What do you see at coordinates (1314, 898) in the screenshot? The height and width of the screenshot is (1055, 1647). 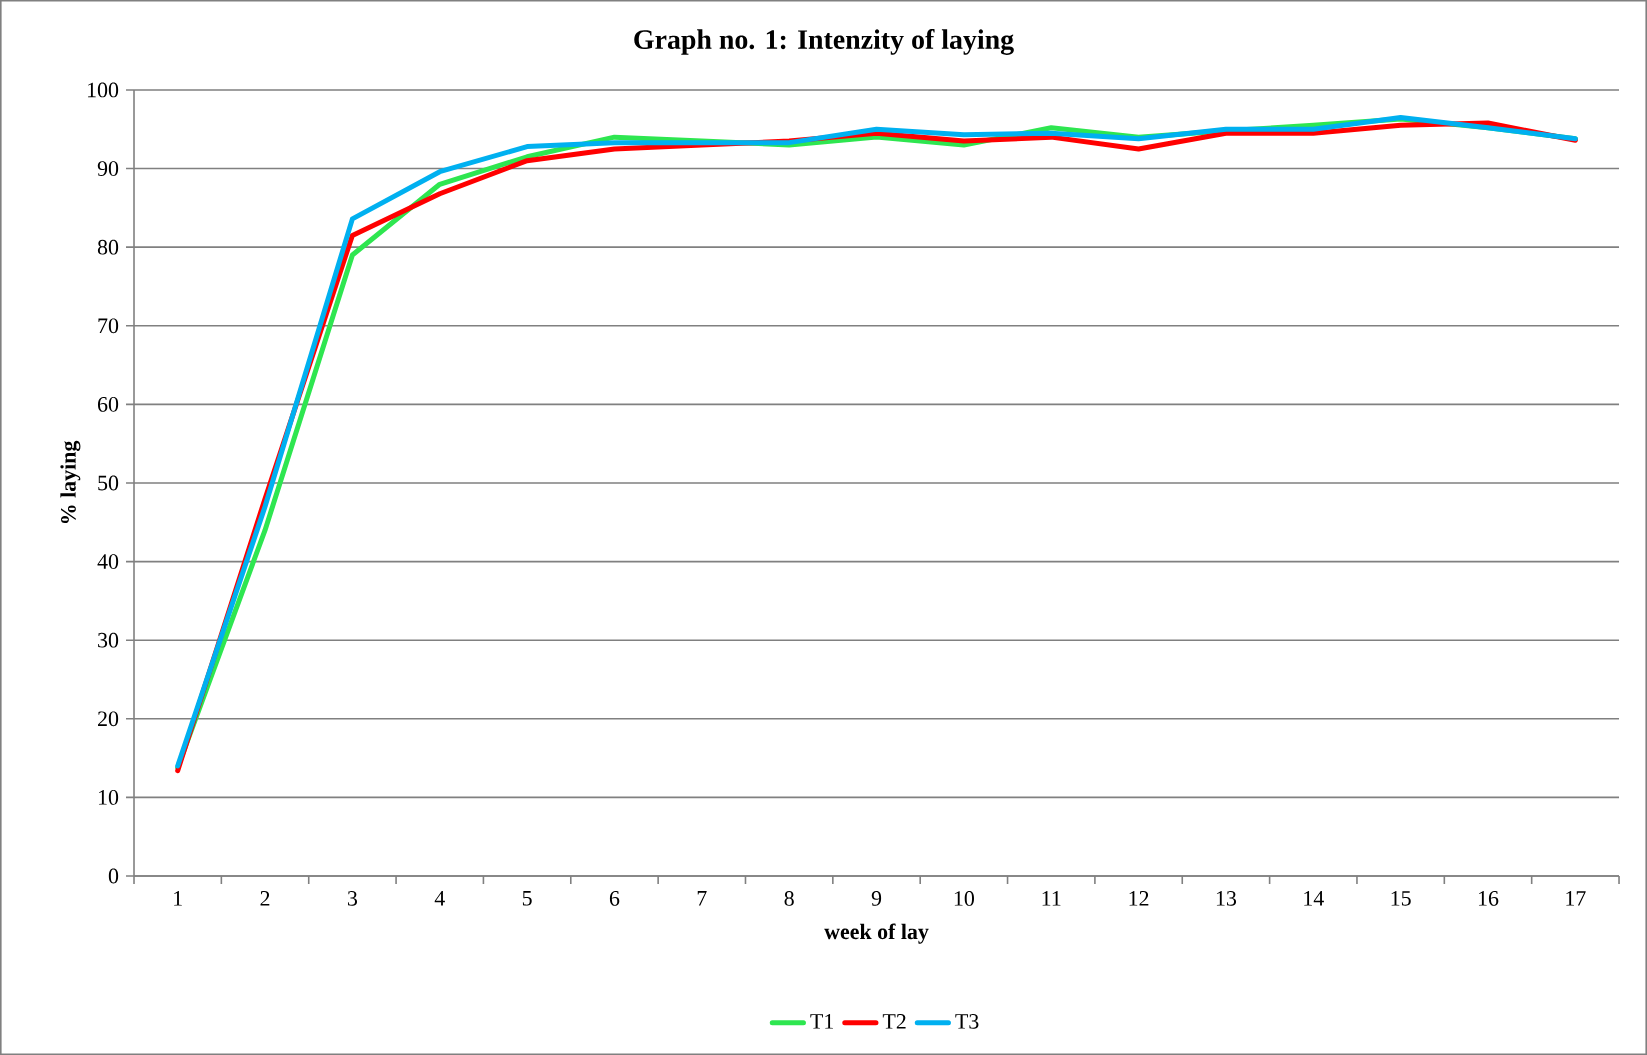 I see `x-tick-label: 14` at bounding box center [1314, 898].